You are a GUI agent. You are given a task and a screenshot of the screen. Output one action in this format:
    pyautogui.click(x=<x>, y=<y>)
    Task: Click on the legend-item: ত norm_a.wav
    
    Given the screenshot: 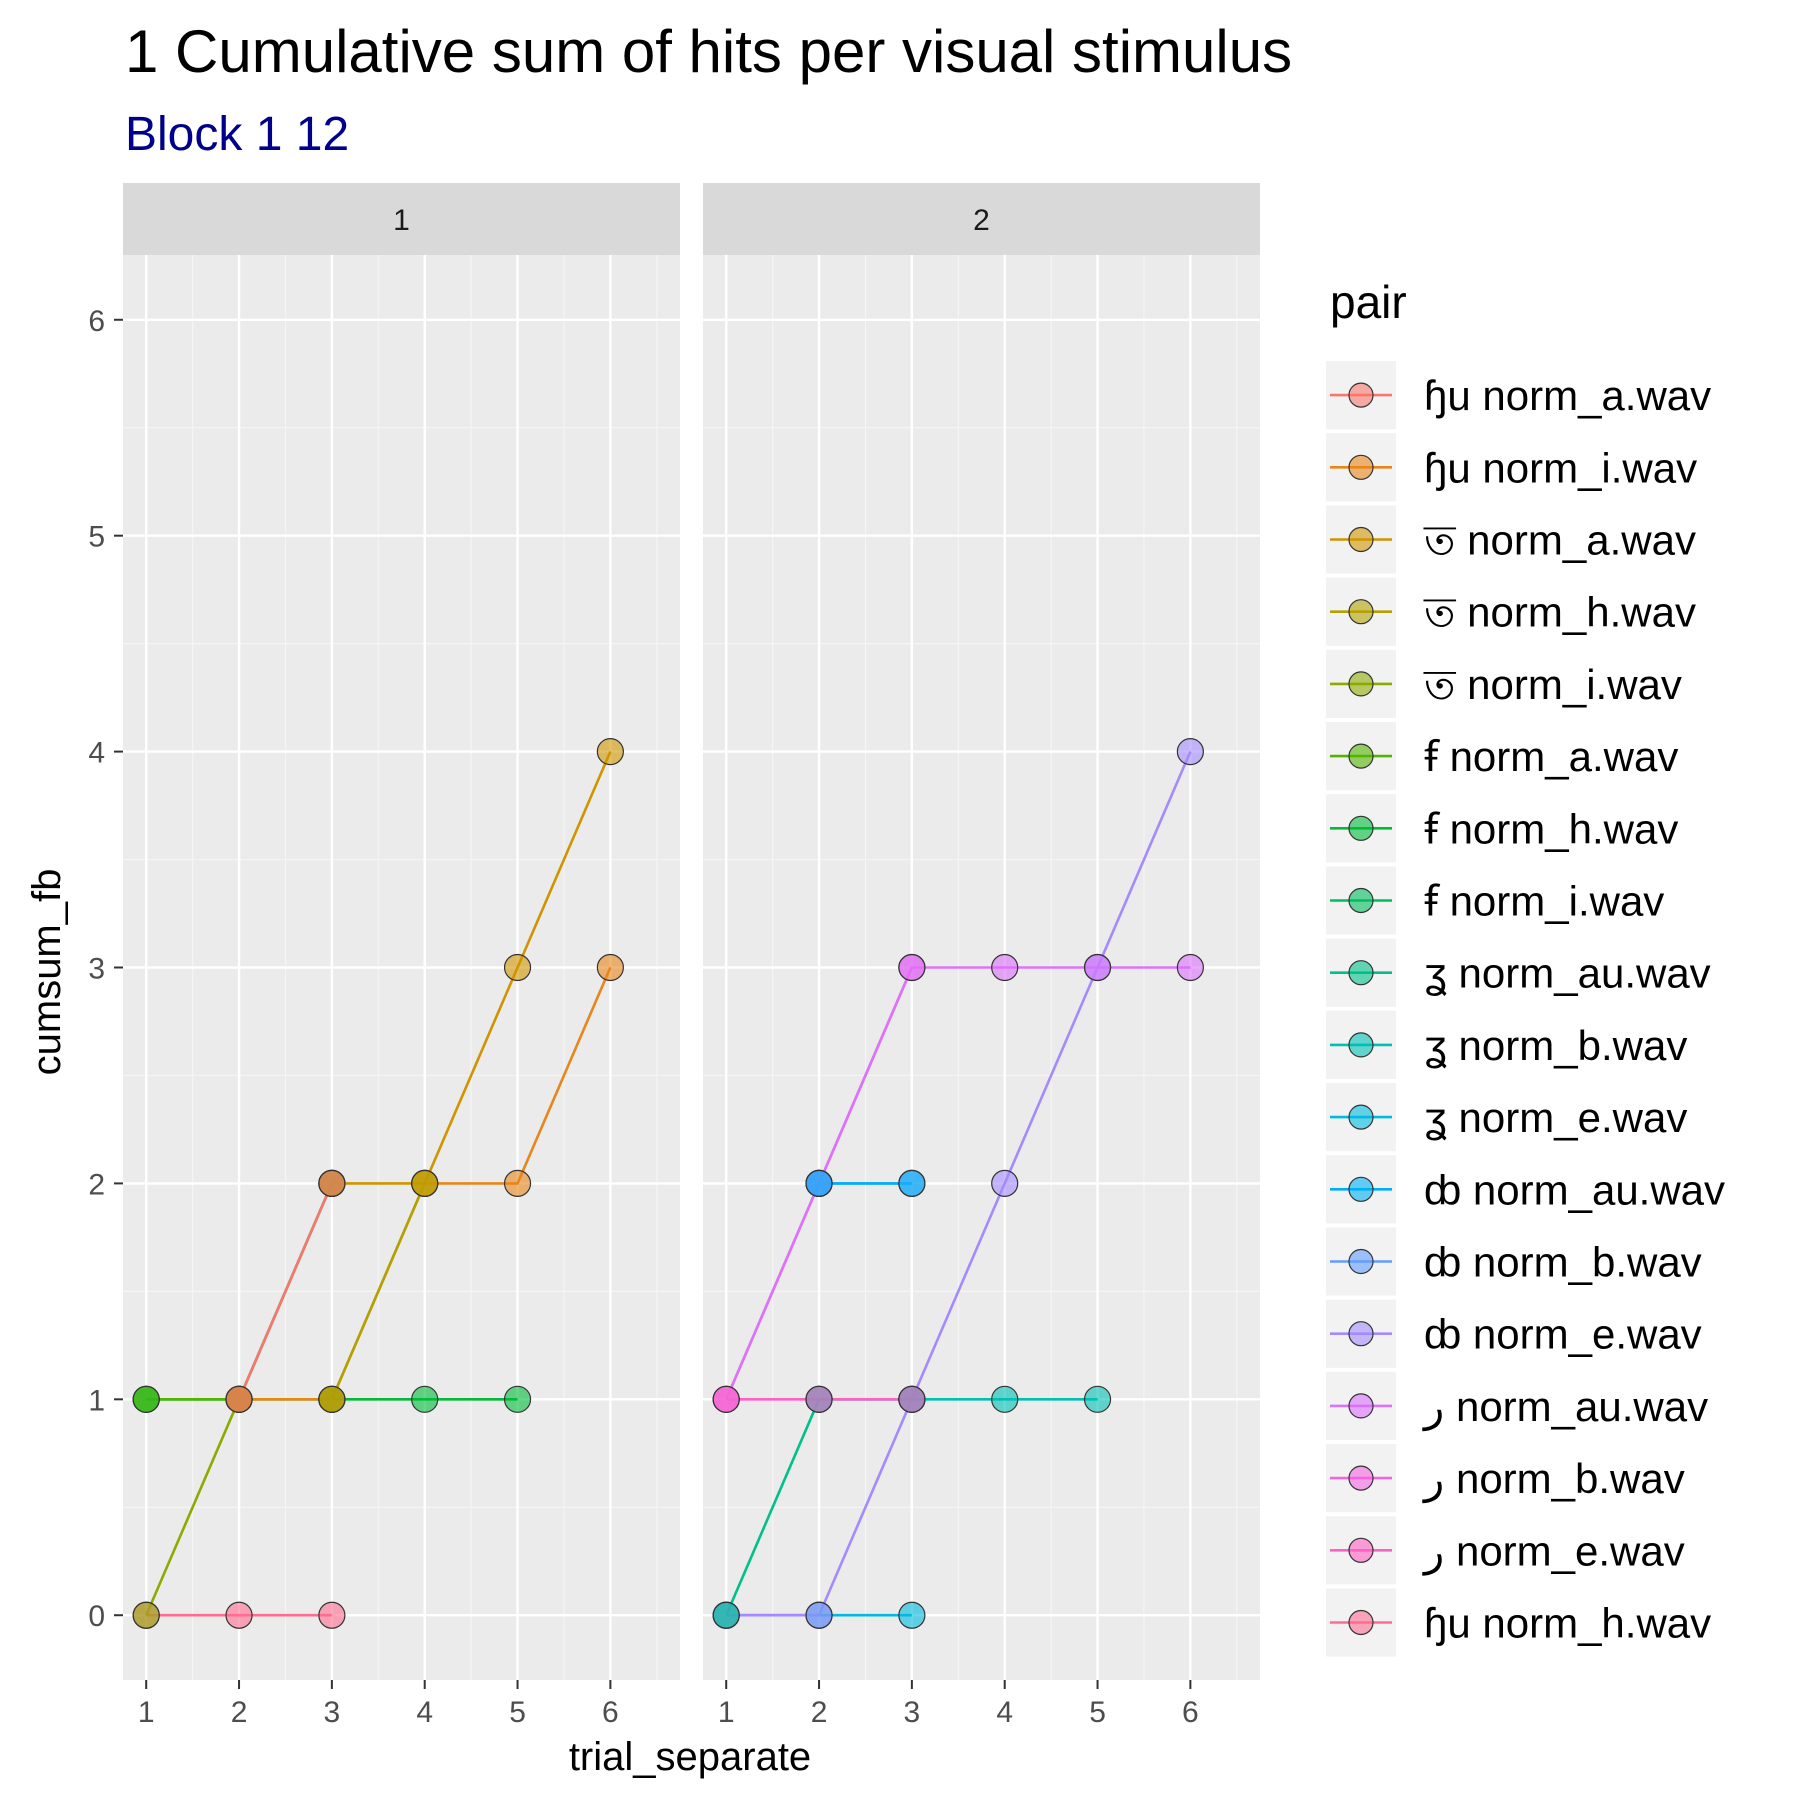 What is the action you would take?
    pyautogui.click(x=1511, y=539)
    